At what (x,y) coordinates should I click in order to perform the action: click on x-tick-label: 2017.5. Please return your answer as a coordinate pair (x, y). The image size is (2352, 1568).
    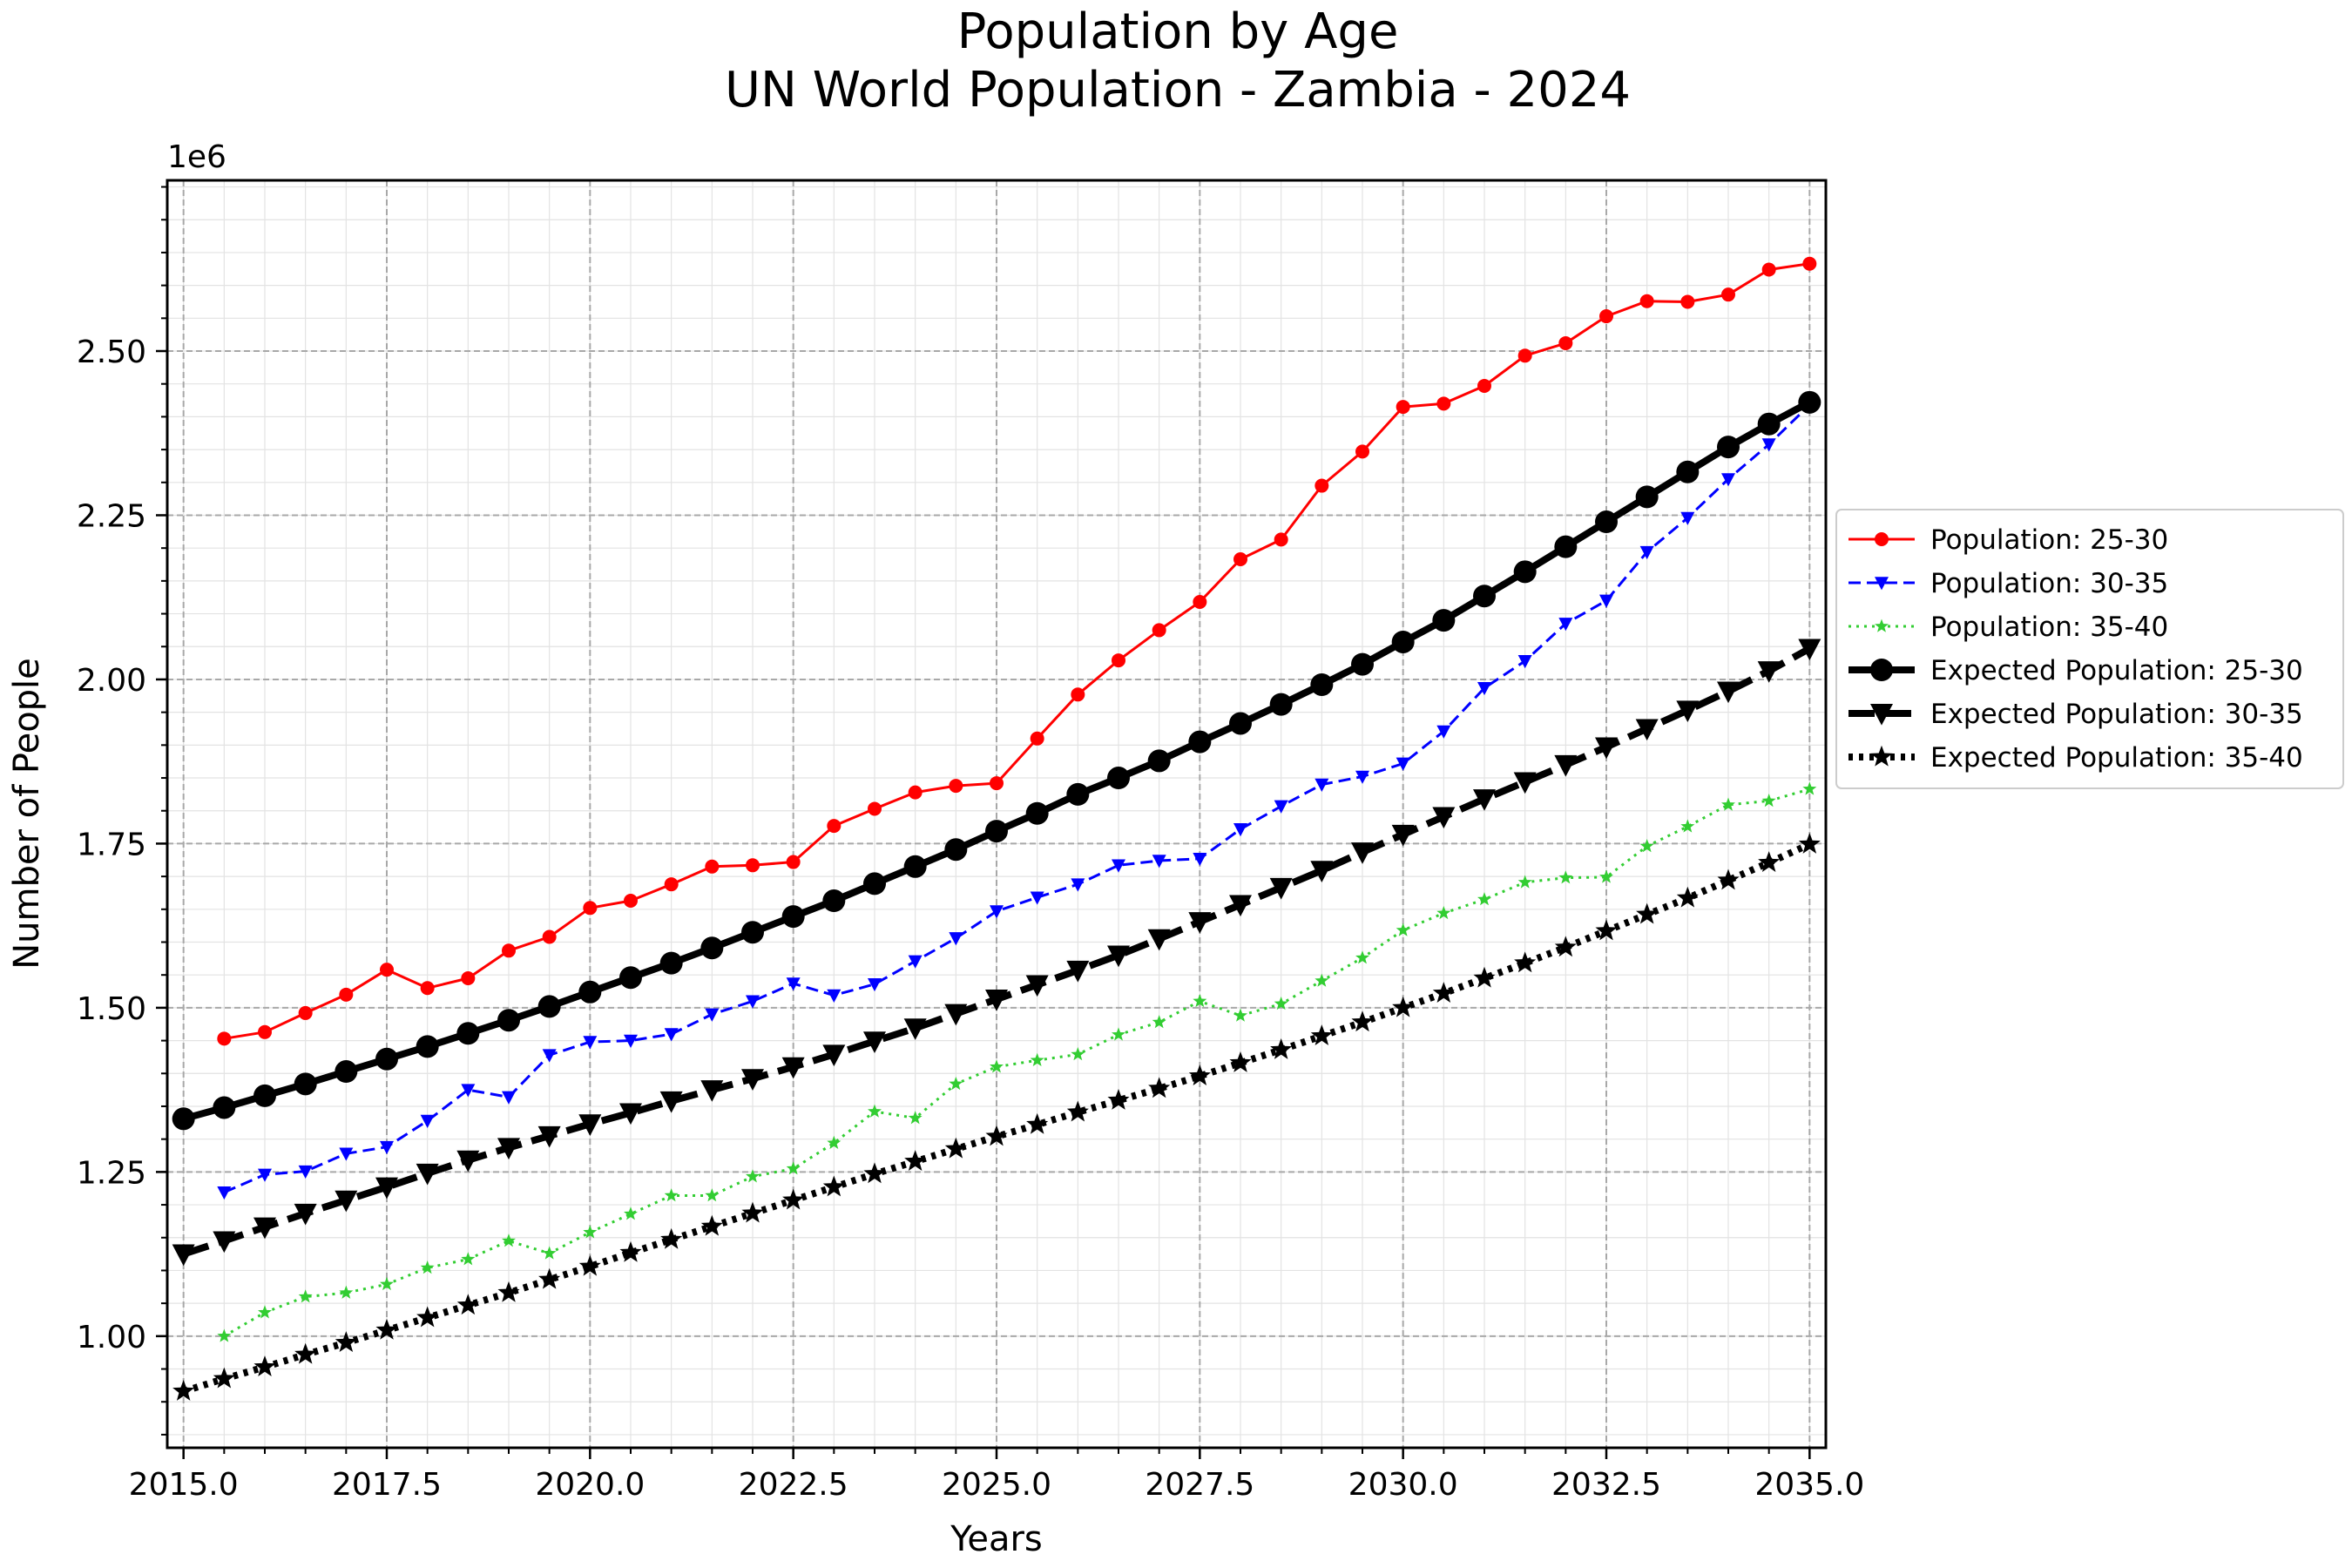
    Looking at the image, I should click on (387, 1485).